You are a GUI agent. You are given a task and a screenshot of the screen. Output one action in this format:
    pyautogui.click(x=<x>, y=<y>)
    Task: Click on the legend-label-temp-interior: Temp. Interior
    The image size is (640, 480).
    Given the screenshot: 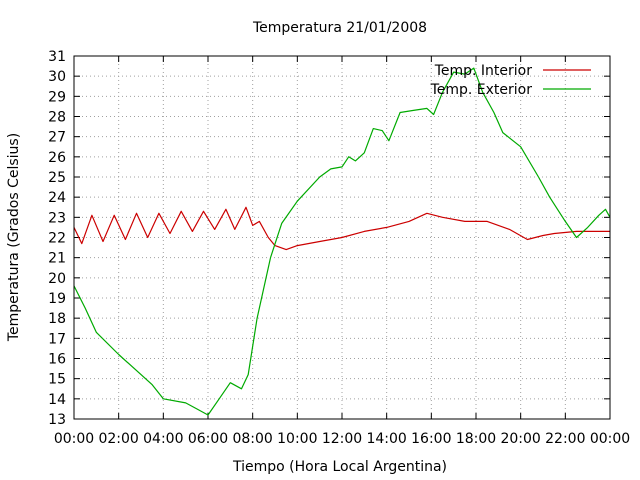 What is the action you would take?
    pyautogui.click(x=483, y=71)
    